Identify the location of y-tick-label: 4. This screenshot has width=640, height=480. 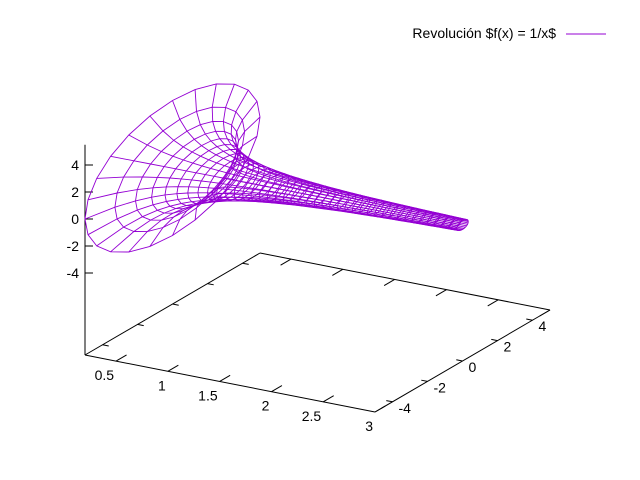
(543, 326).